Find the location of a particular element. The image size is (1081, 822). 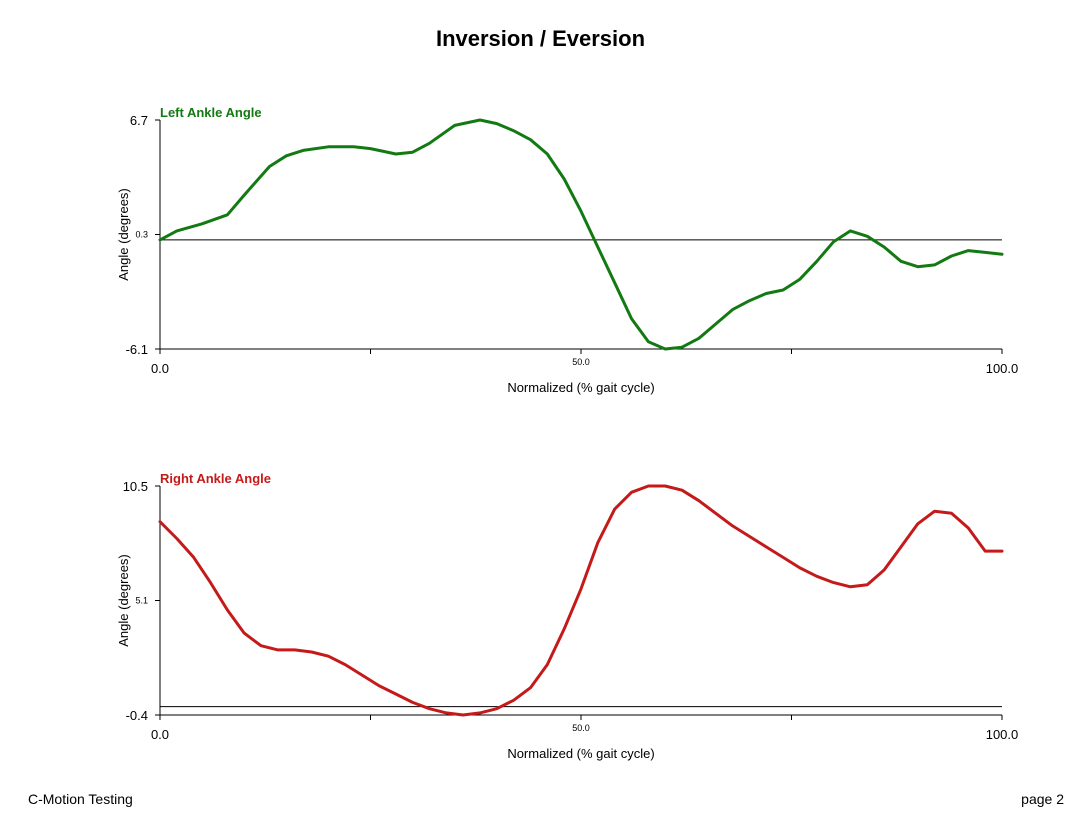

y-tick-label: -0.4 is located at coordinates (137, 715).